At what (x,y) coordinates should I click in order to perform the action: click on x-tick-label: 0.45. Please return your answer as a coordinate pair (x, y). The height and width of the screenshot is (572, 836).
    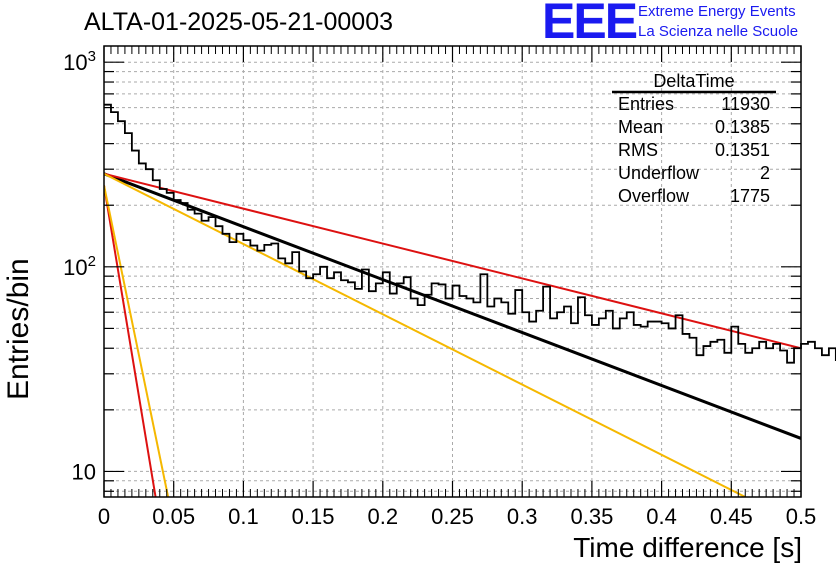
    Looking at the image, I should click on (731, 516).